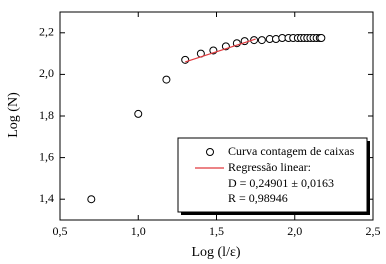  I want to click on legend-marker, so click(210, 152).